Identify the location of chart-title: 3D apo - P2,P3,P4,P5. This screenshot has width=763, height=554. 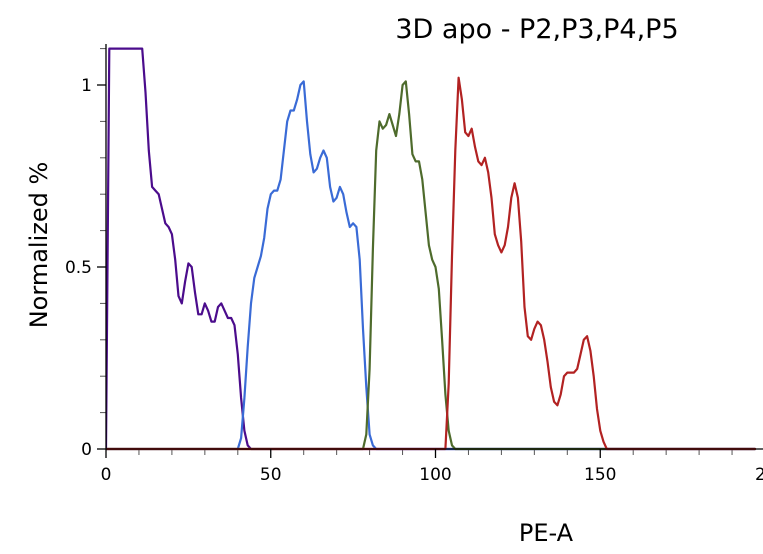
(536, 29).